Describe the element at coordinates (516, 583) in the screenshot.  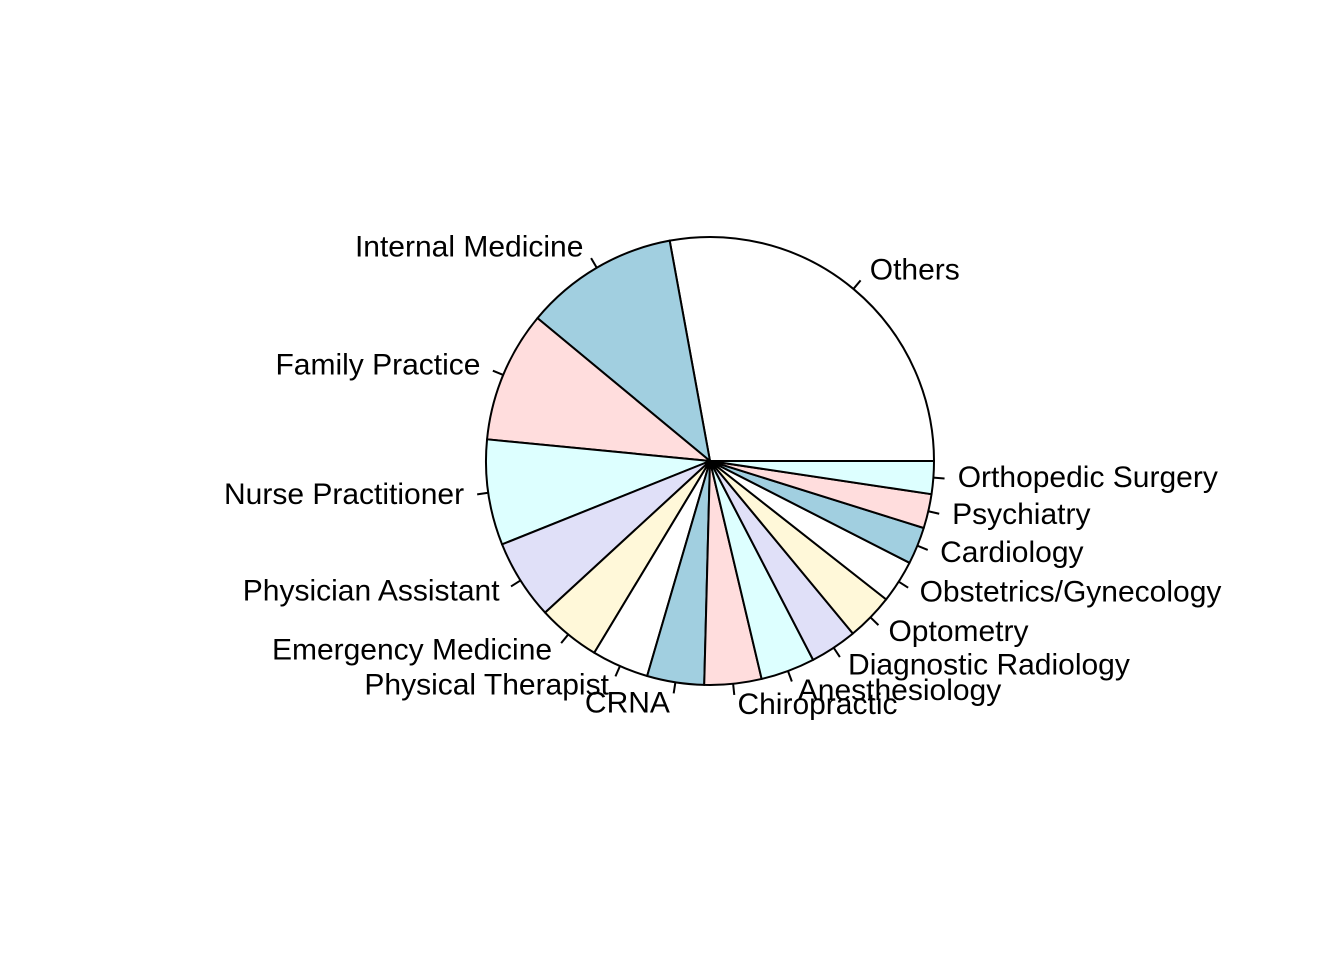
I see `tick-physician-assistant` at that location.